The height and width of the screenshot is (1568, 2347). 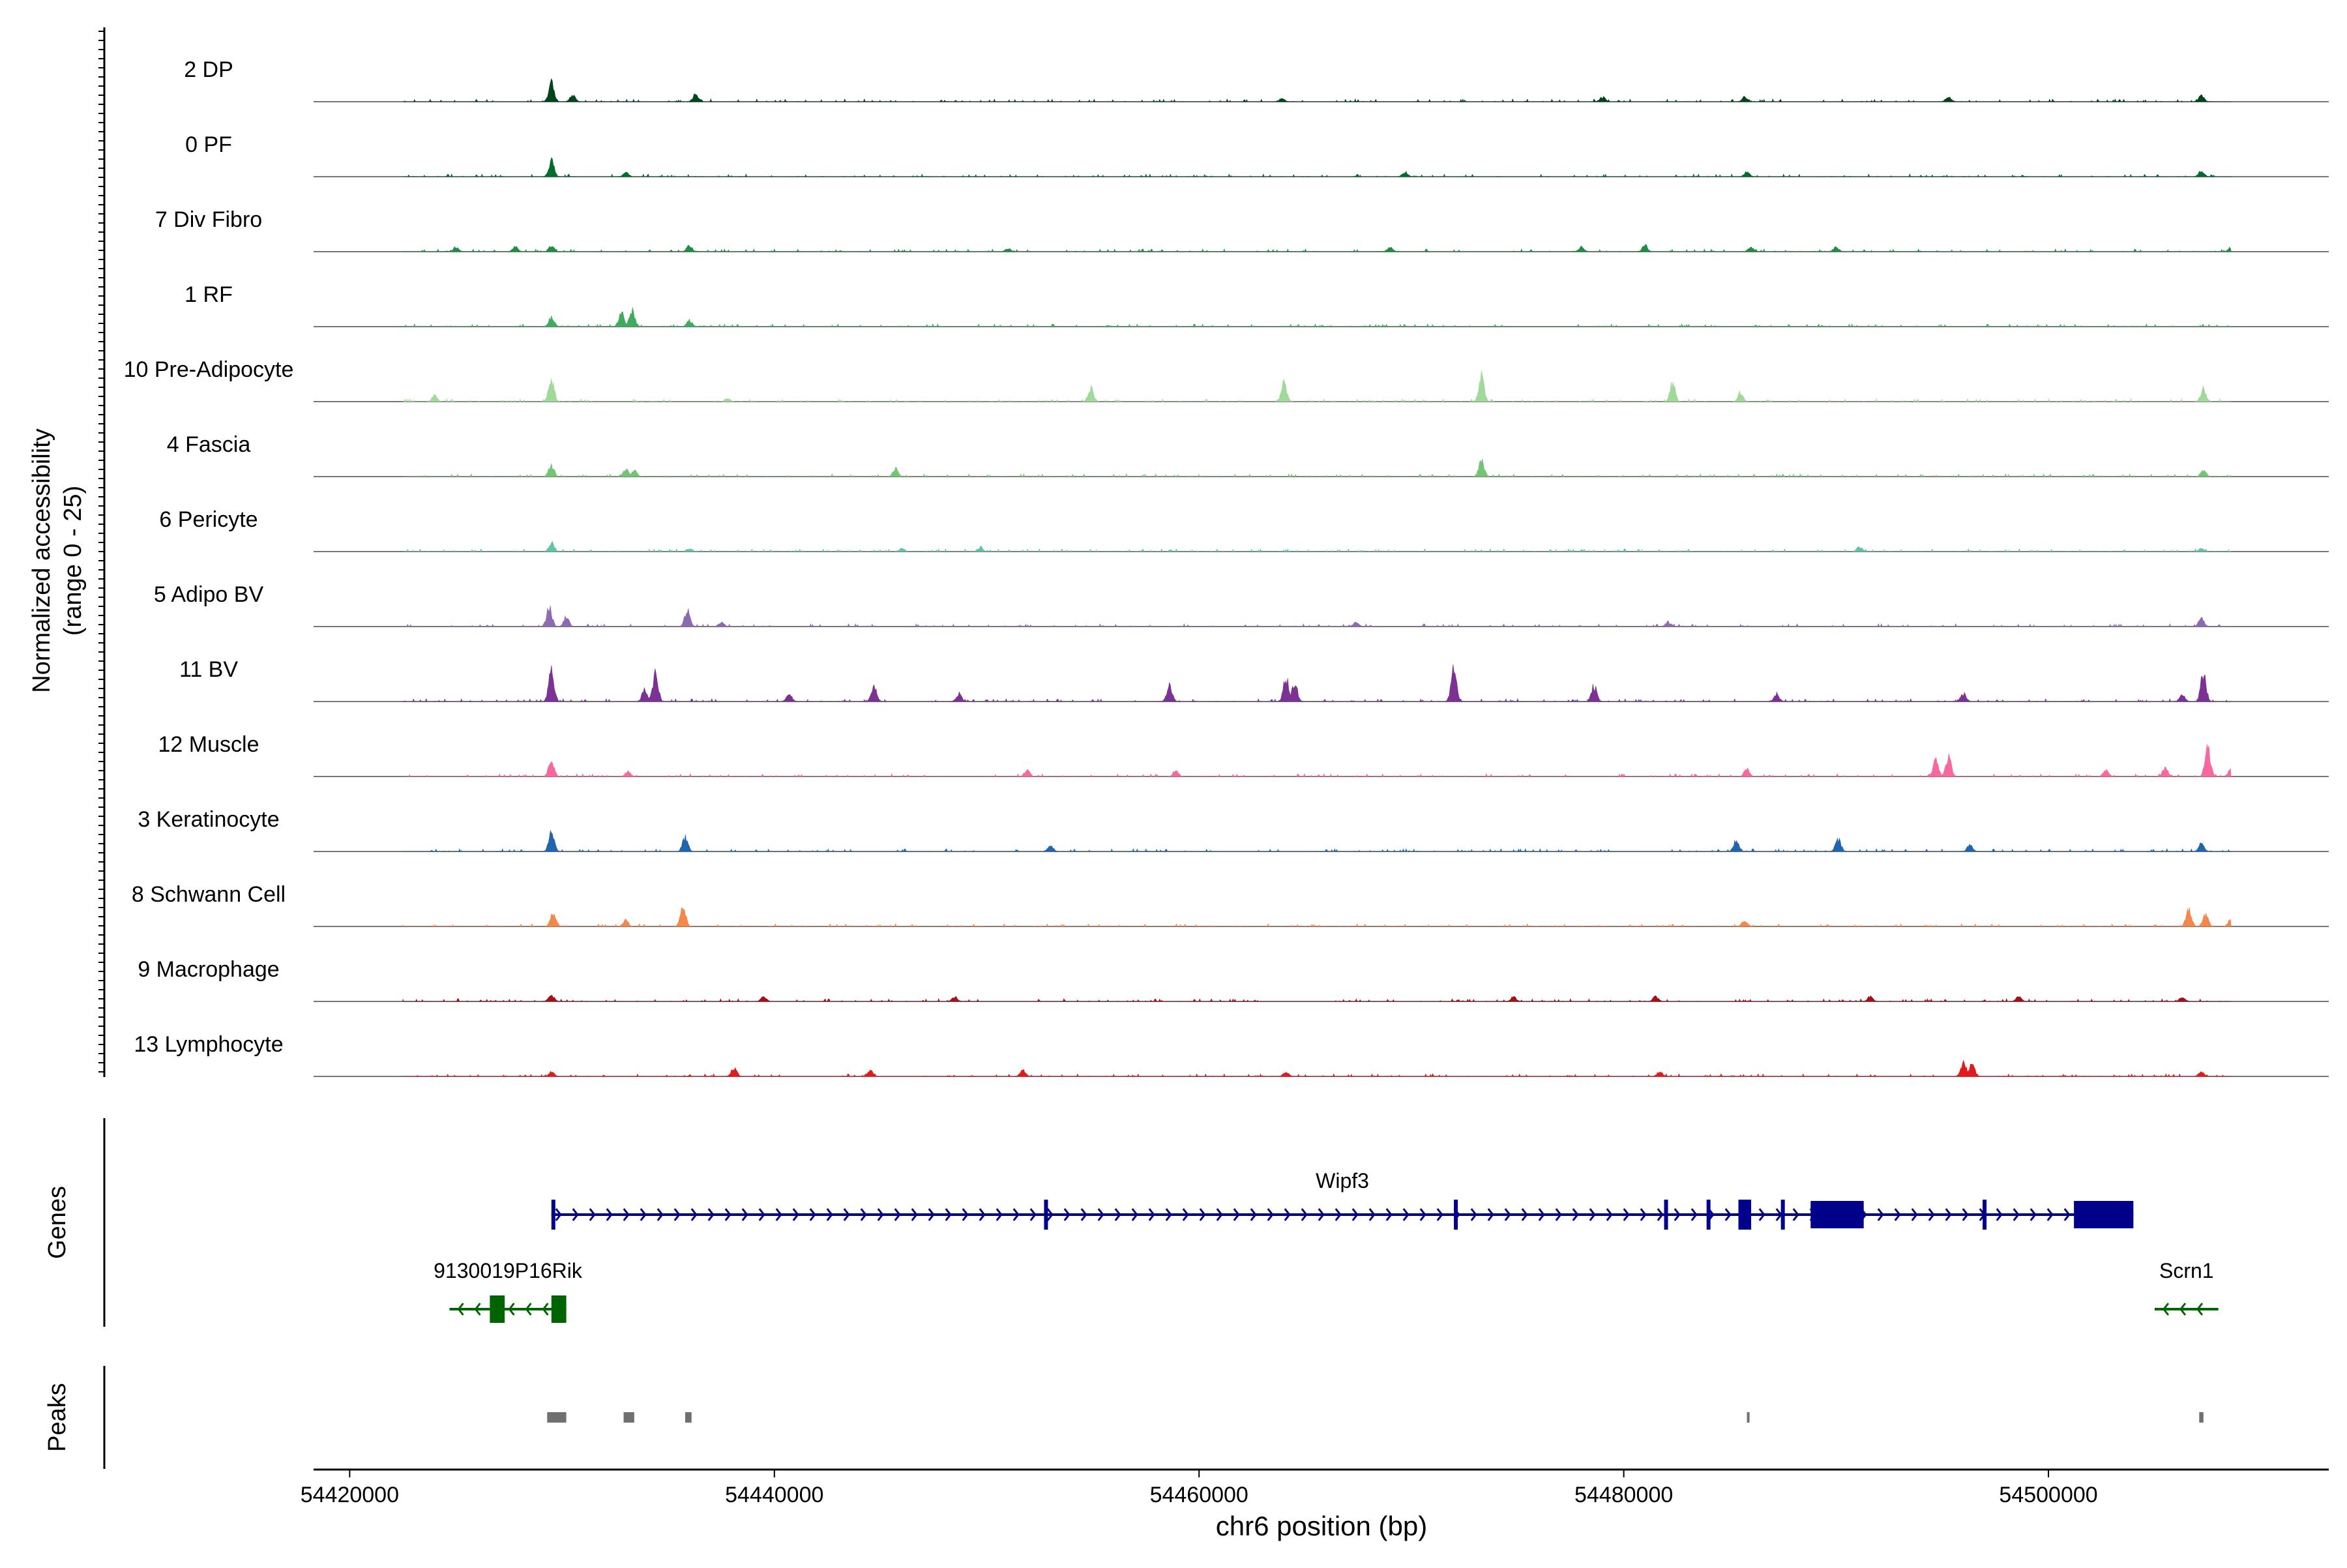 What do you see at coordinates (1233, 830) in the screenshot?
I see `track-10: 3 Keratinocyte` at bounding box center [1233, 830].